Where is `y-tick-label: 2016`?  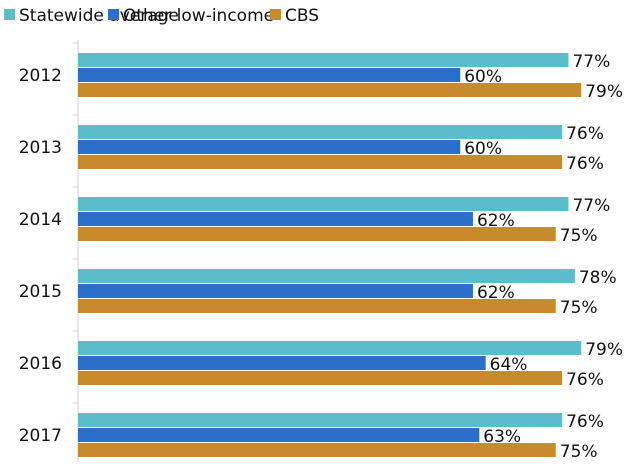
y-tick-label: 2016 is located at coordinates (40, 364).